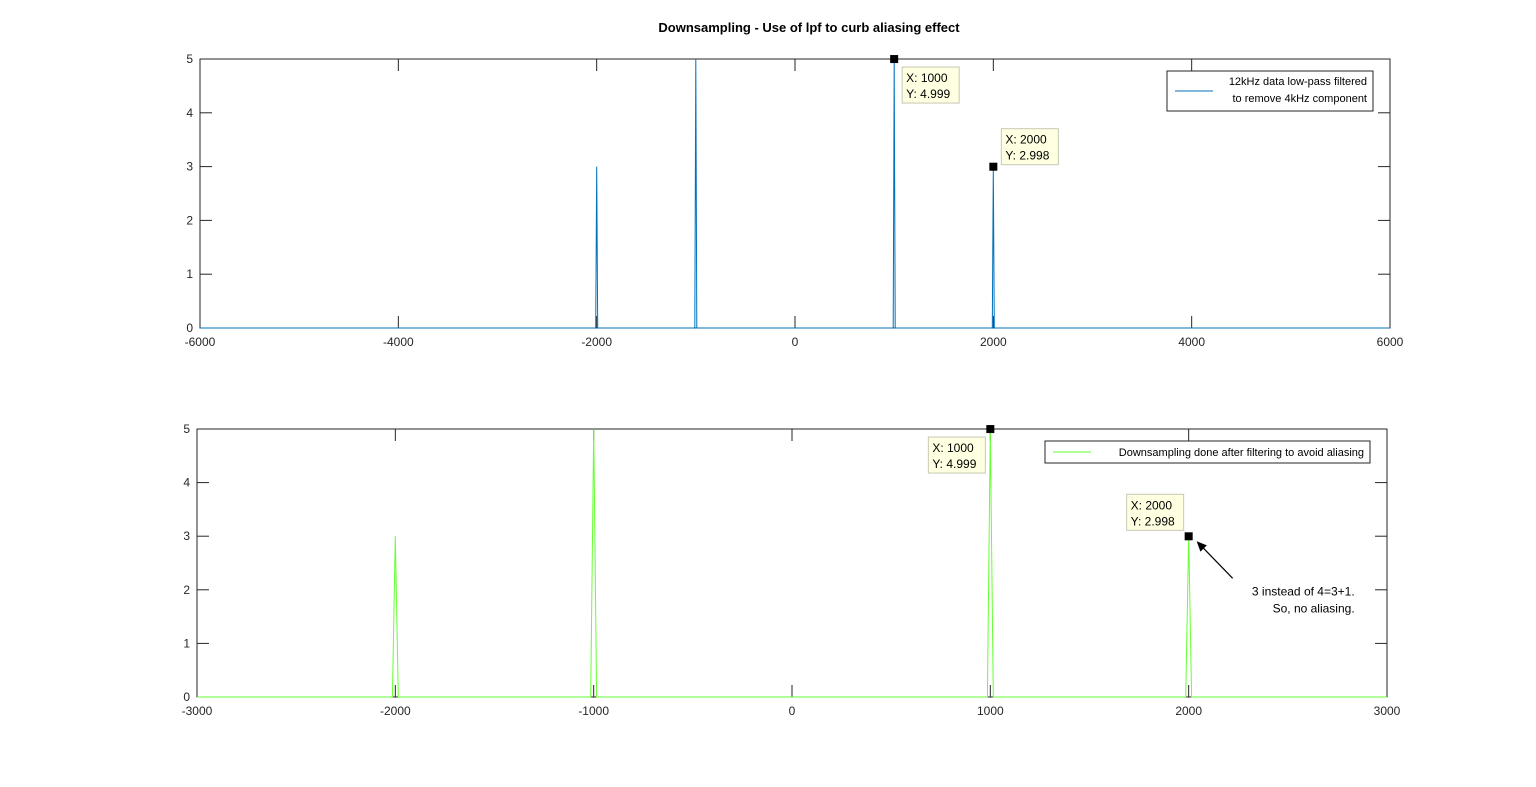 The width and height of the screenshot is (1536, 787). What do you see at coordinates (990, 711) in the screenshot?
I see `x-tick-label: 1000` at bounding box center [990, 711].